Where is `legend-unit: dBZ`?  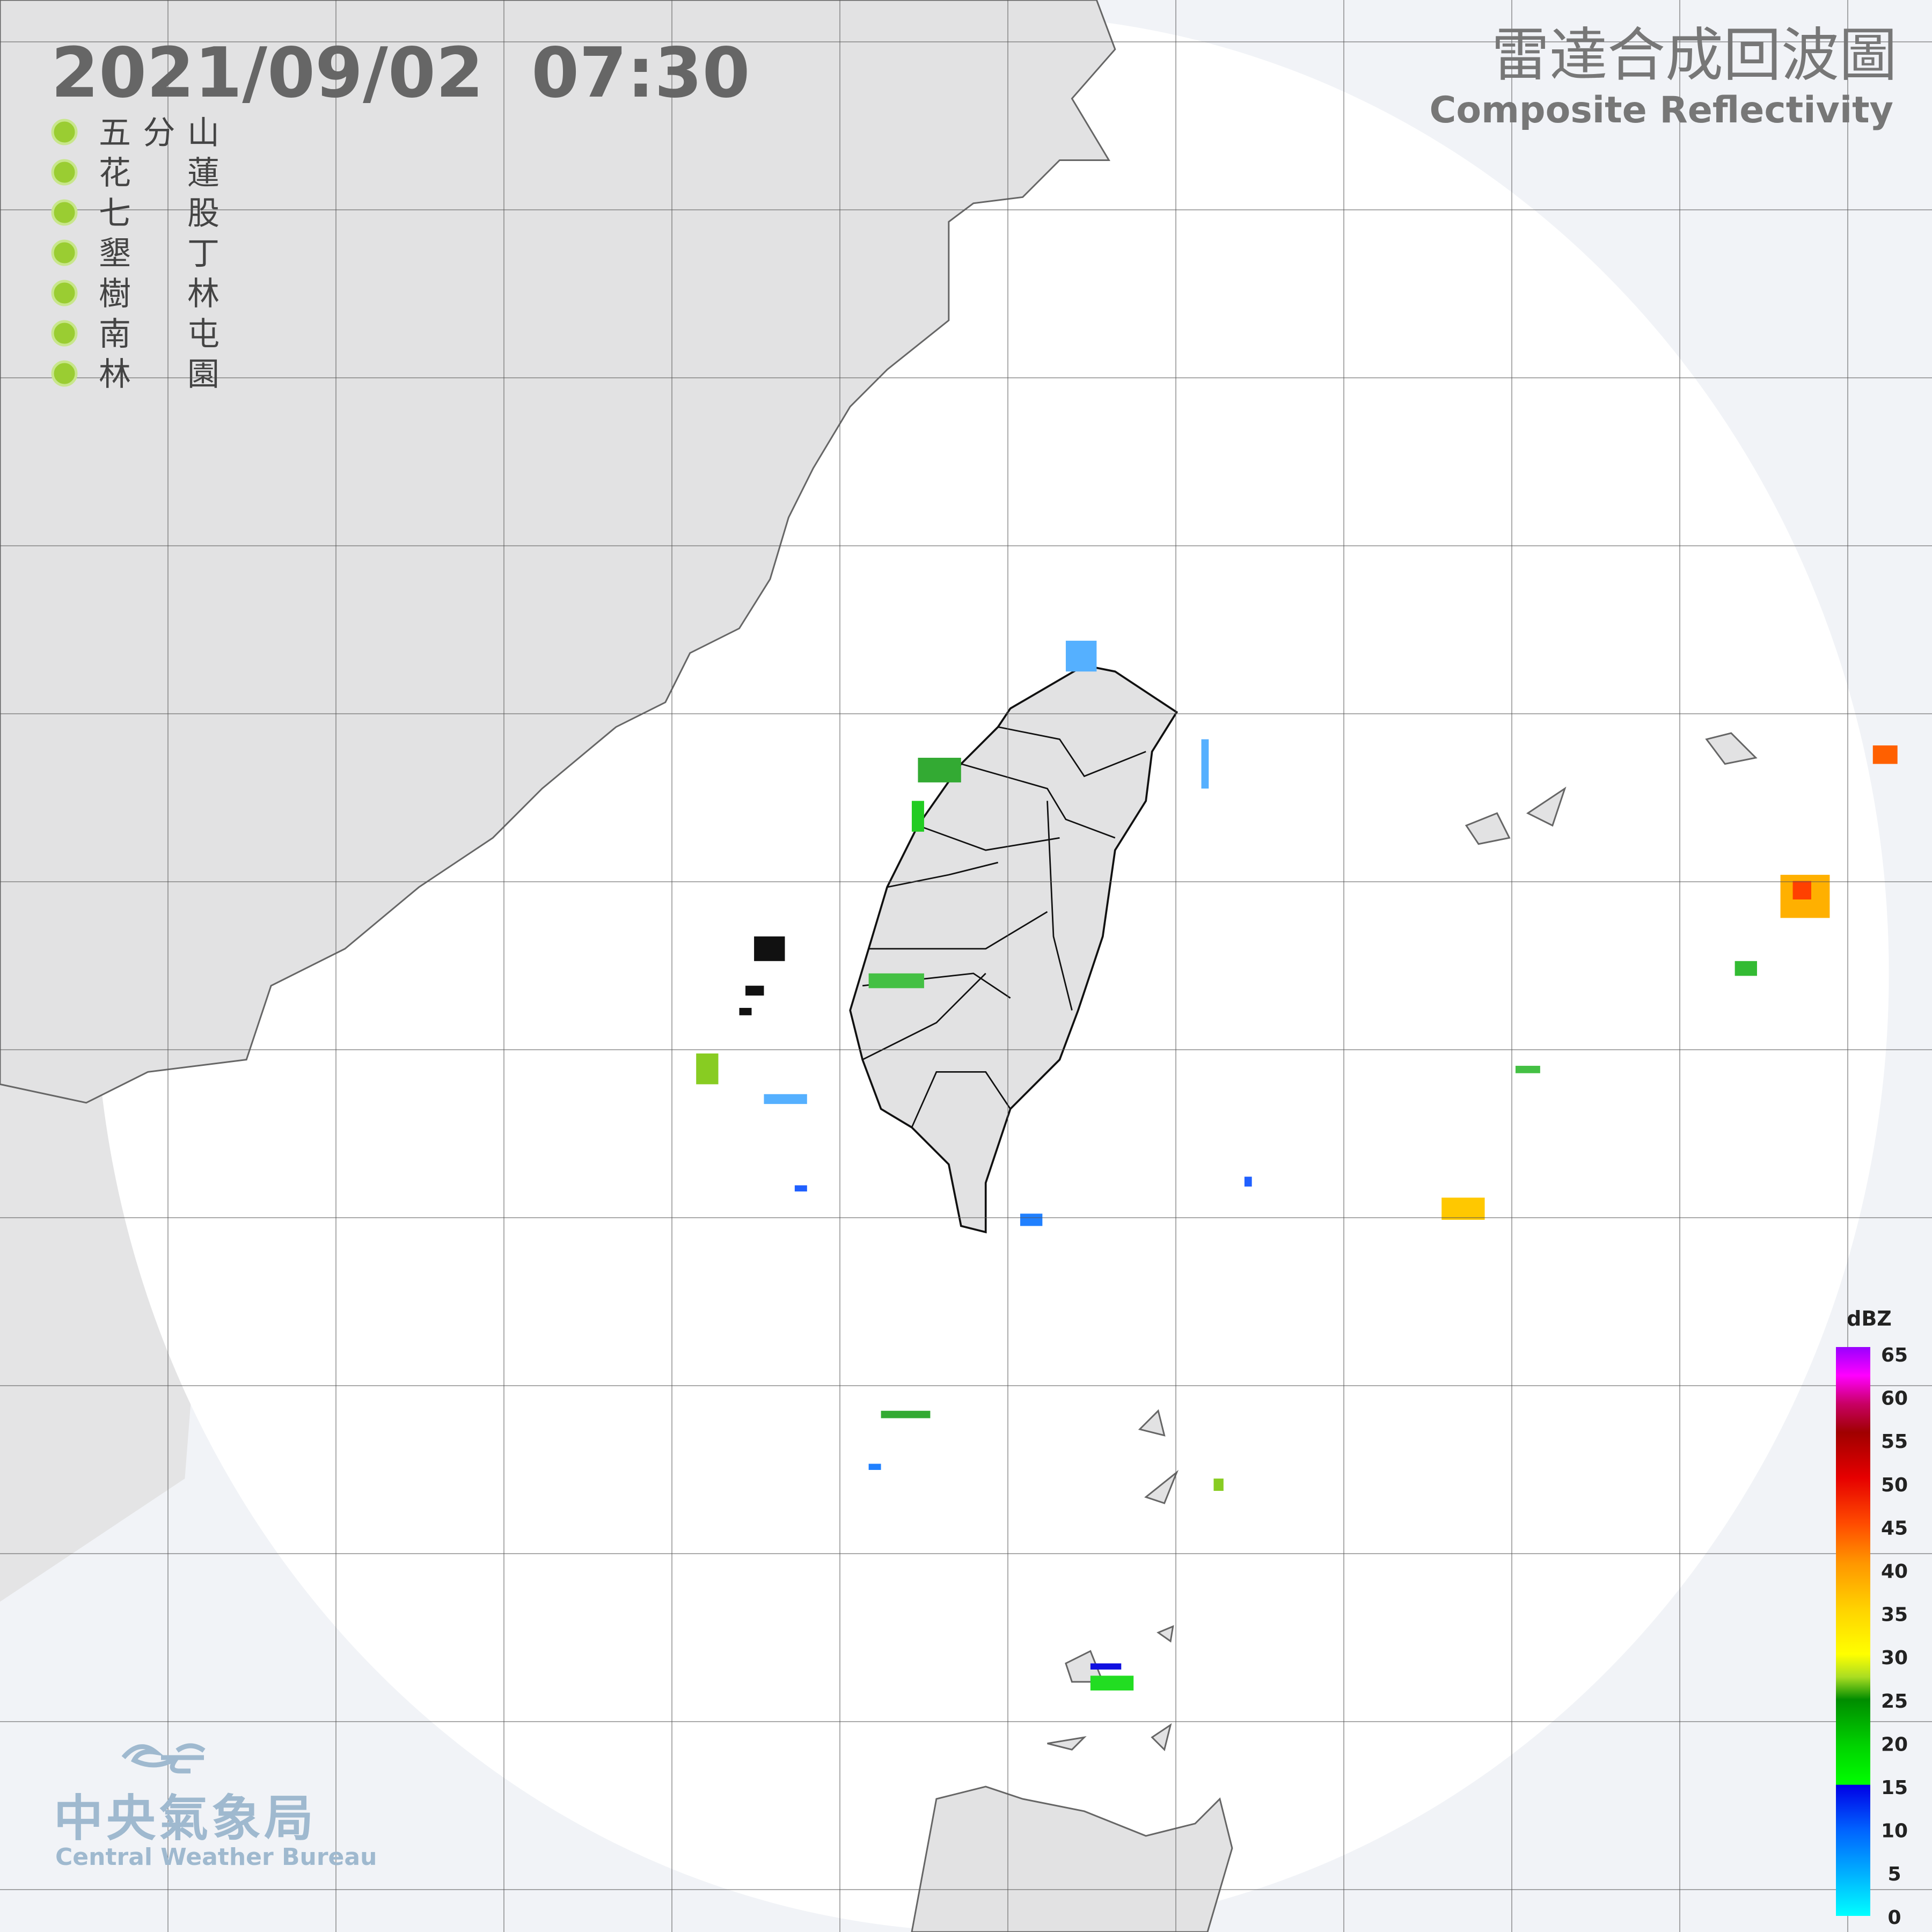
legend-unit: dBZ is located at coordinates (1869, 1318).